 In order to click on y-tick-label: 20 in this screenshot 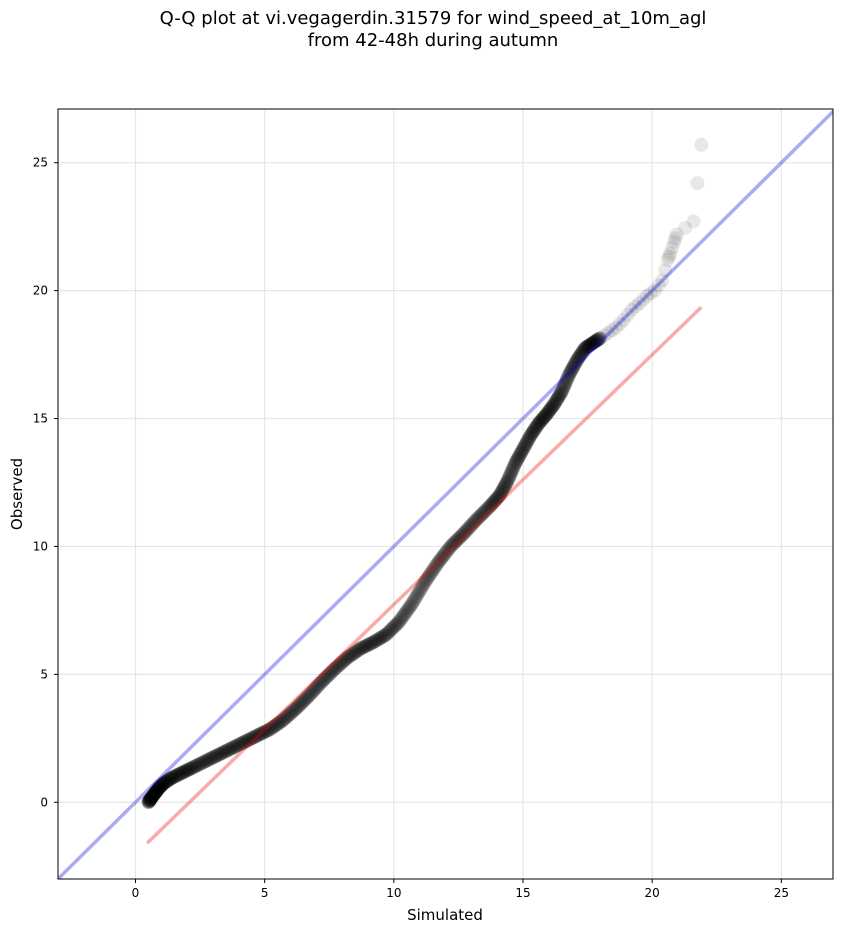, I will do `click(40, 291)`.